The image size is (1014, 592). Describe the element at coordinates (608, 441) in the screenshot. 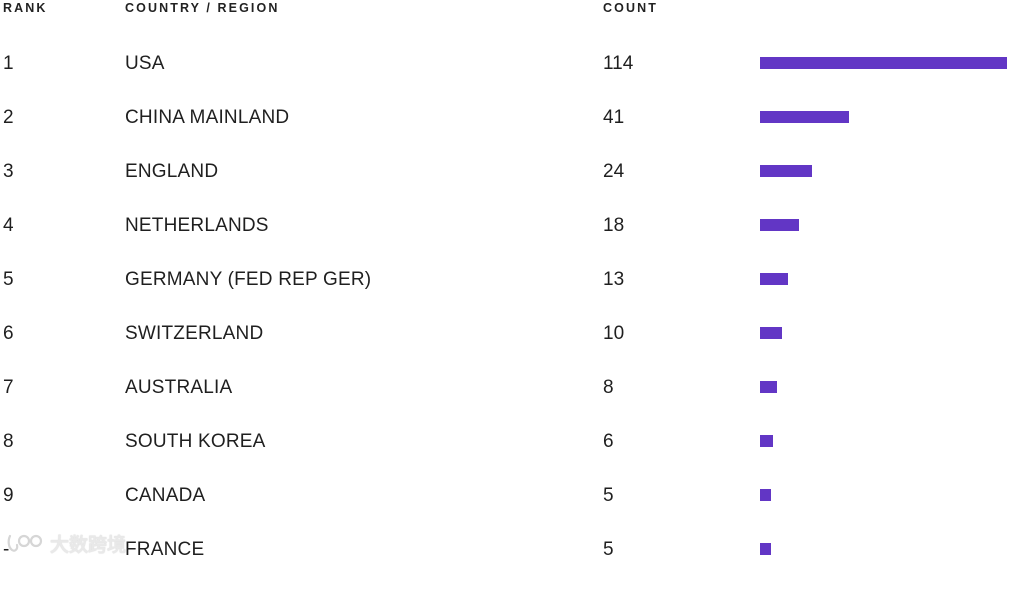

I see `count-cell: 6` at that location.